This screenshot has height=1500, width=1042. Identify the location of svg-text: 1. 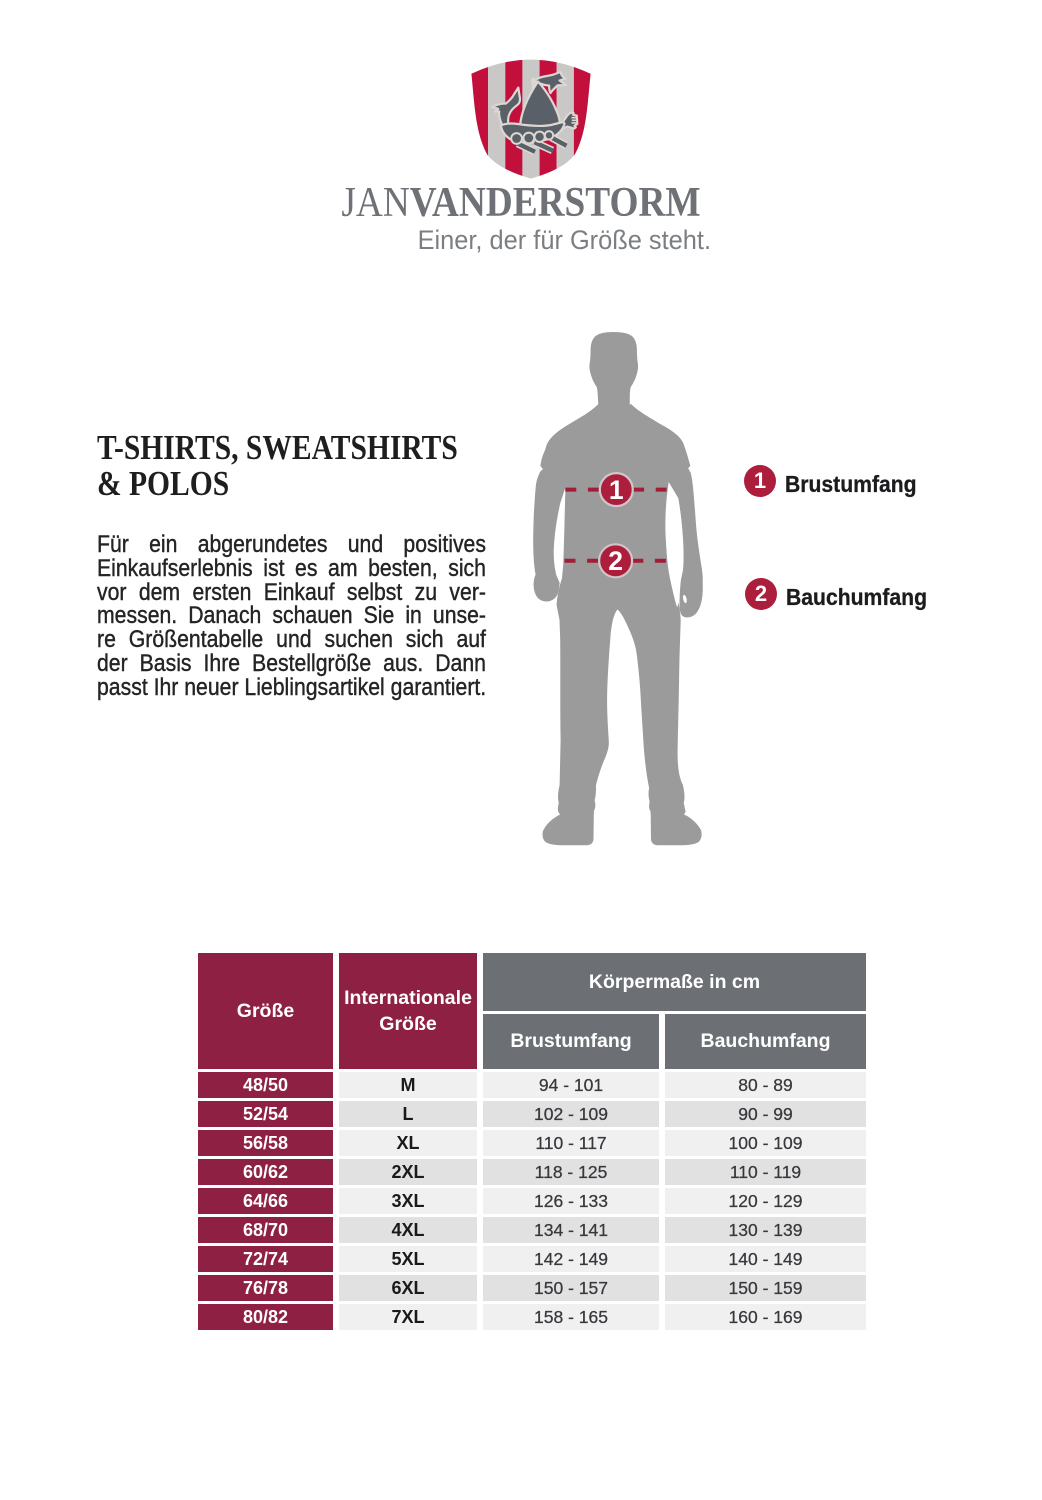
(616, 490).